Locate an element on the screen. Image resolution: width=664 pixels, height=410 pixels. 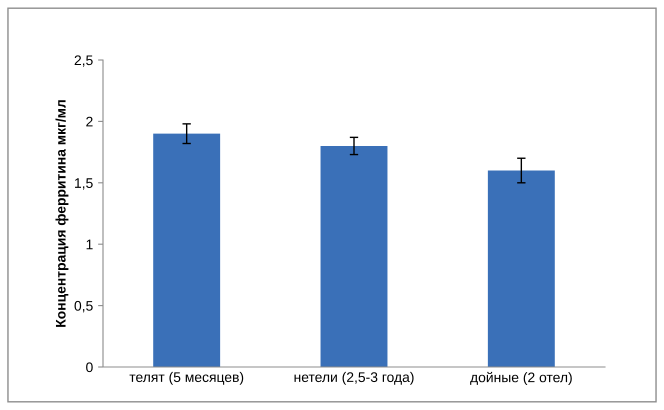
x-tick-label: дойные (2 отел) is located at coordinates (521, 379).